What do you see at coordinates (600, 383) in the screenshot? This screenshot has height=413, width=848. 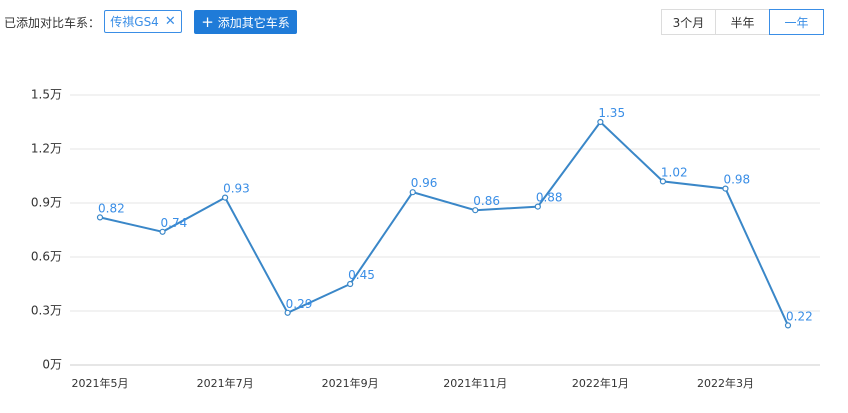 I see `x-tick-label: 2022年1月` at bounding box center [600, 383].